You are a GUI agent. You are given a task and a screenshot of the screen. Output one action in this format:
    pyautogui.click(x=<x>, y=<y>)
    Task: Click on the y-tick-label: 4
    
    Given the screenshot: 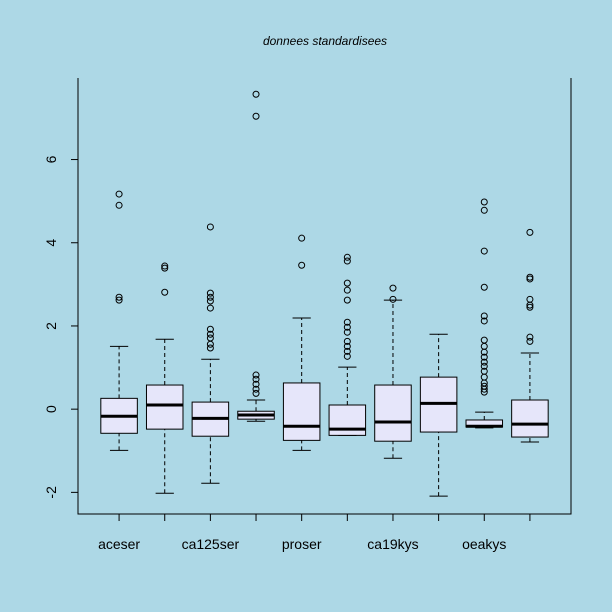 What is the action you would take?
    pyautogui.click(x=51, y=243)
    